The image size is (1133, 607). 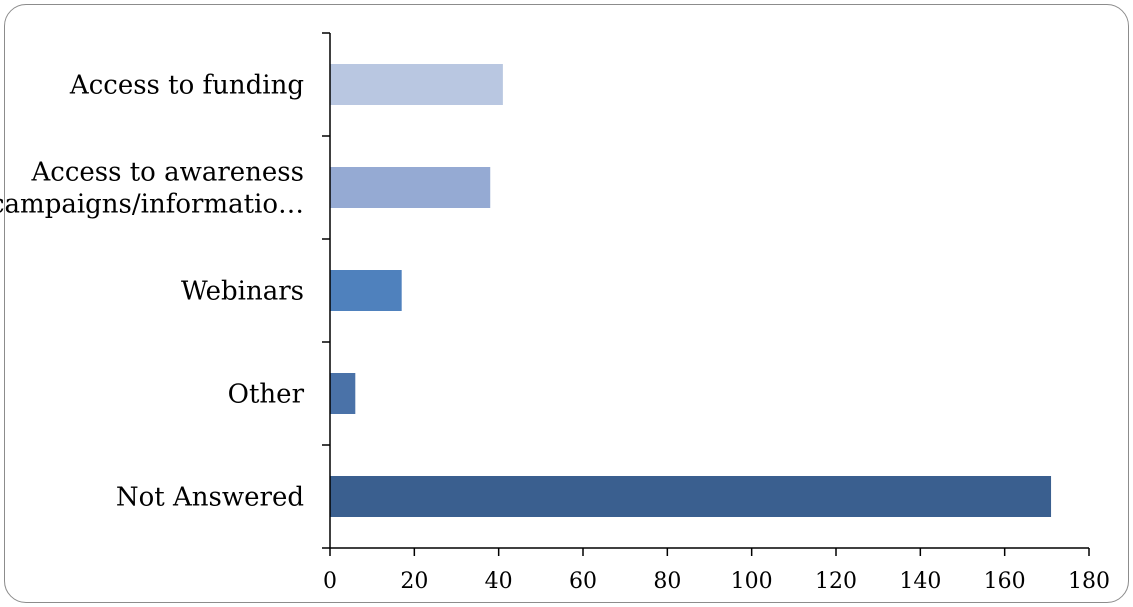 I want to click on category-label-3: Other, so click(x=266, y=395).